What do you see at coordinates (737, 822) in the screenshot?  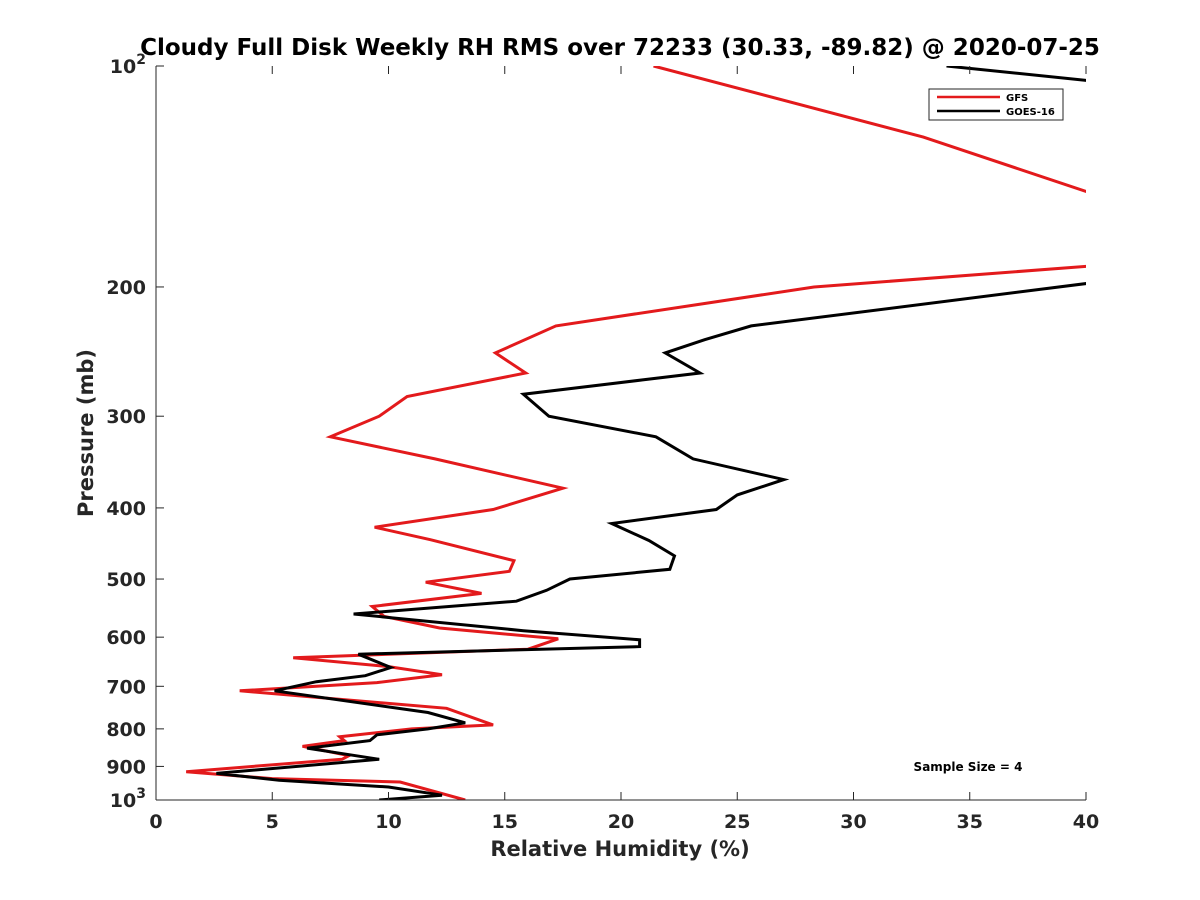 I see `x-tick-label: 25` at bounding box center [737, 822].